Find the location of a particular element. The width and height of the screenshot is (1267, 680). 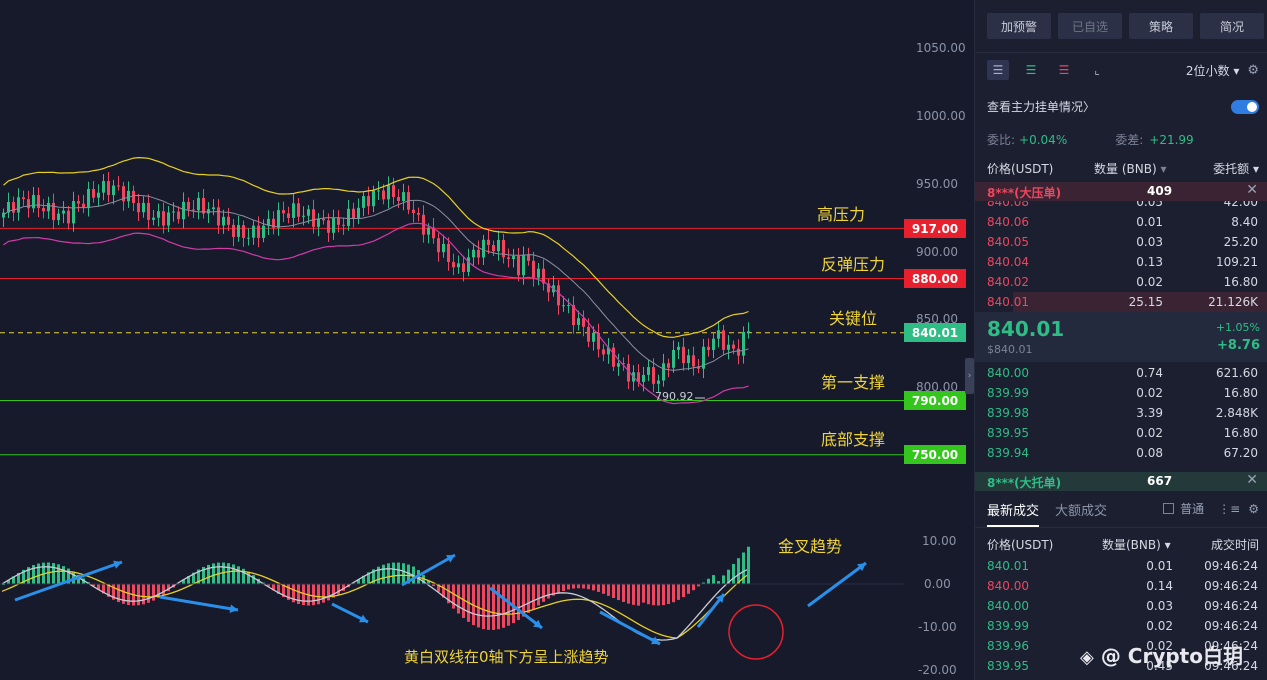

trade-row: 839.96 0.02 09:46:24 is located at coordinates (1121, 646).